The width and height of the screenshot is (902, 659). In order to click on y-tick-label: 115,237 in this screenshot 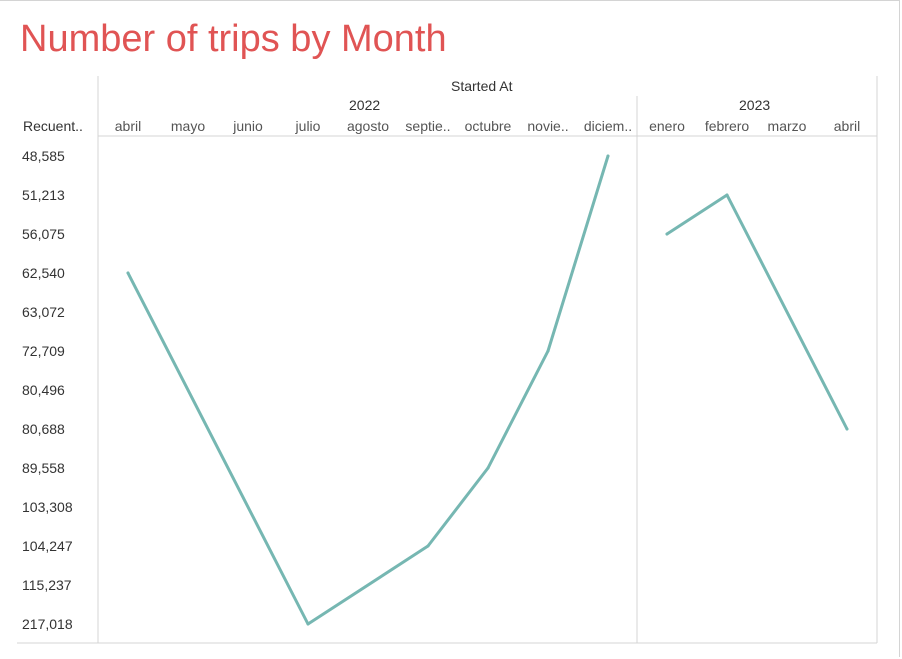, I will do `click(47, 585)`.